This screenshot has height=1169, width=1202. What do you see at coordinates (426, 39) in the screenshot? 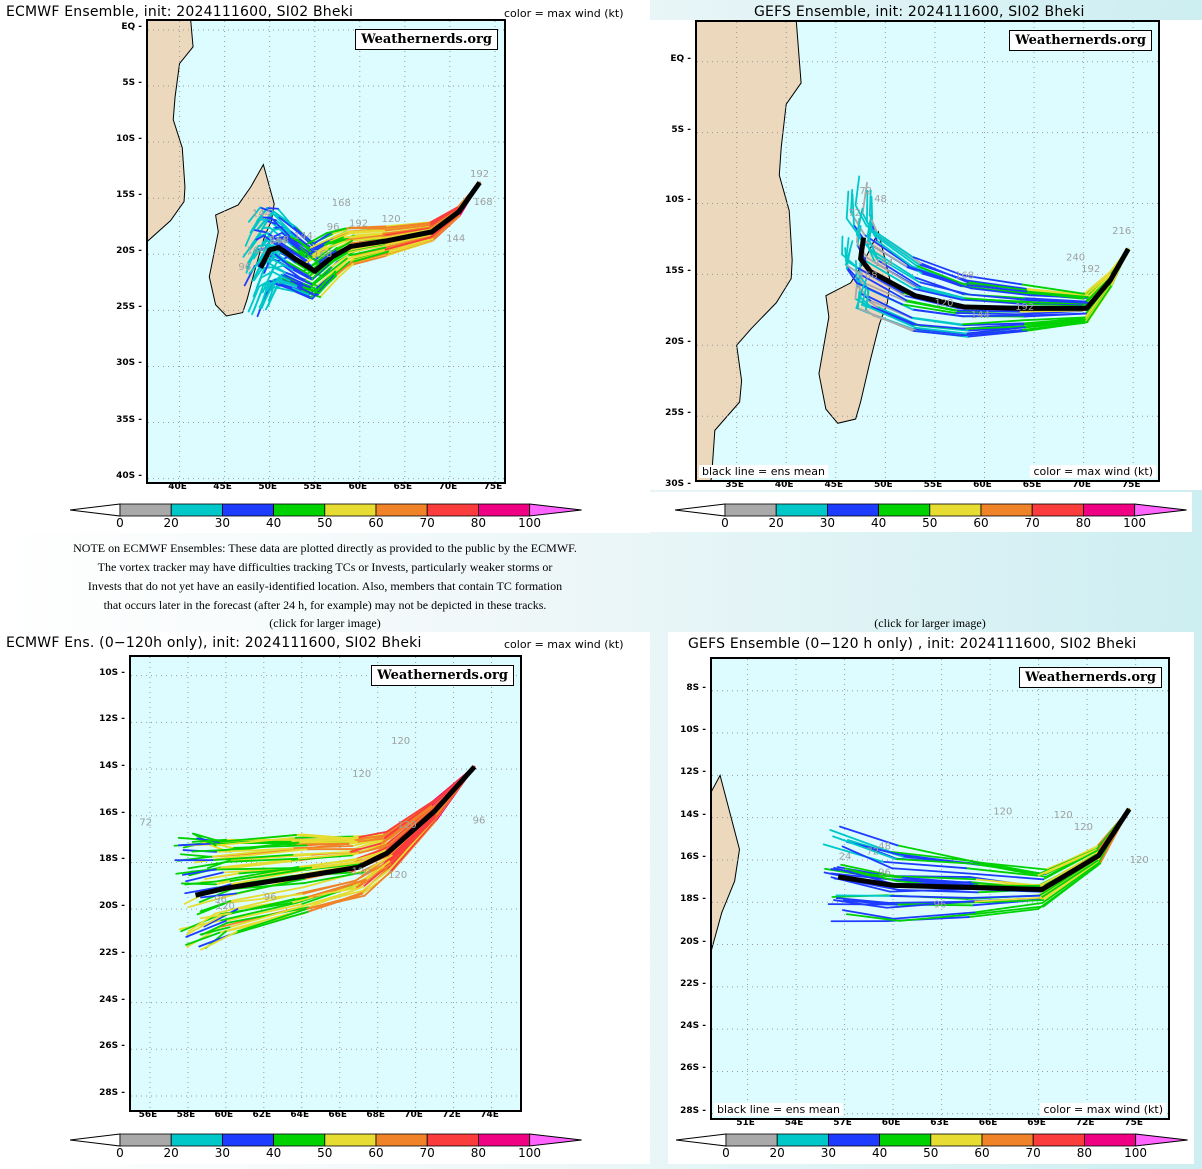
I see `weathernerds-watermark: Weathernerds.org` at bounding box center [426, 39].